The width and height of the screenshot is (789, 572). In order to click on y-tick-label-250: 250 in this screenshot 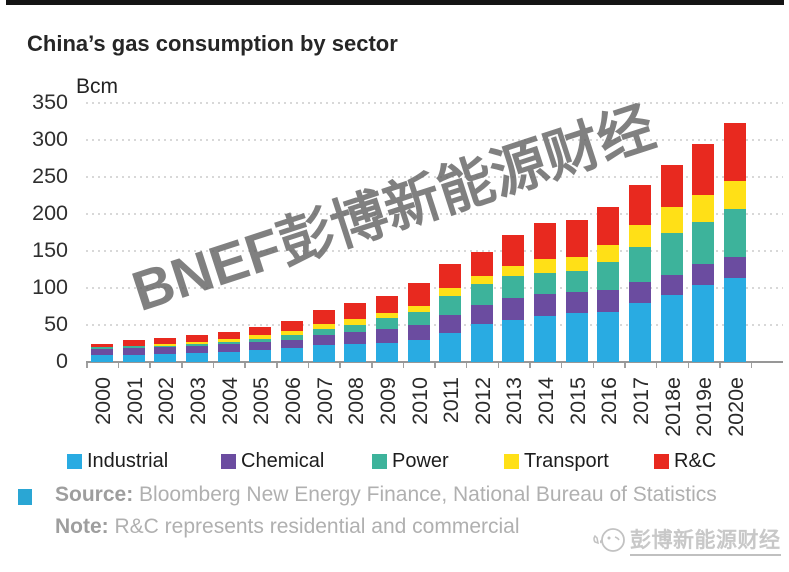, I will do `click(50, 176)`.